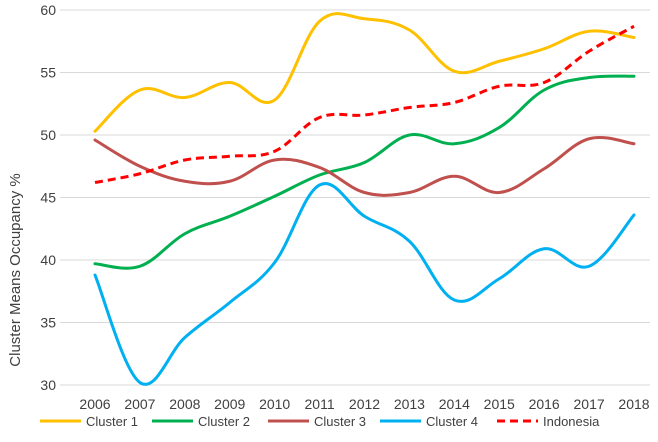 This screenshot has width=658, height=442. Describe the element at coordinates (94, 404) in the screenshot. I see `x-tick-label: 2006` at that location.